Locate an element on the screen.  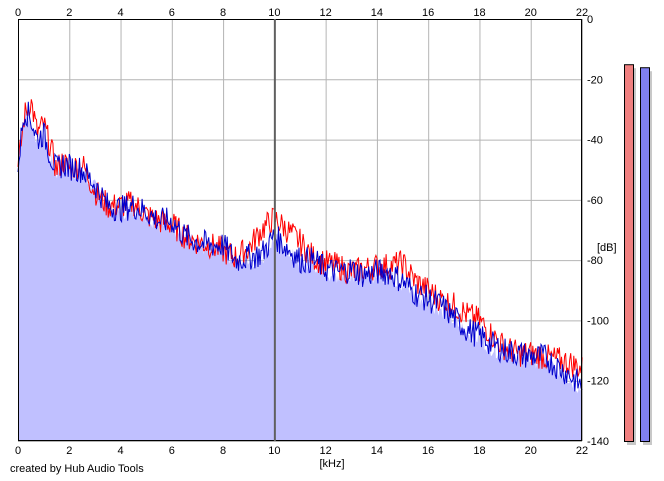
y-axis-label: [dB] is located at coordinates (607, 248).